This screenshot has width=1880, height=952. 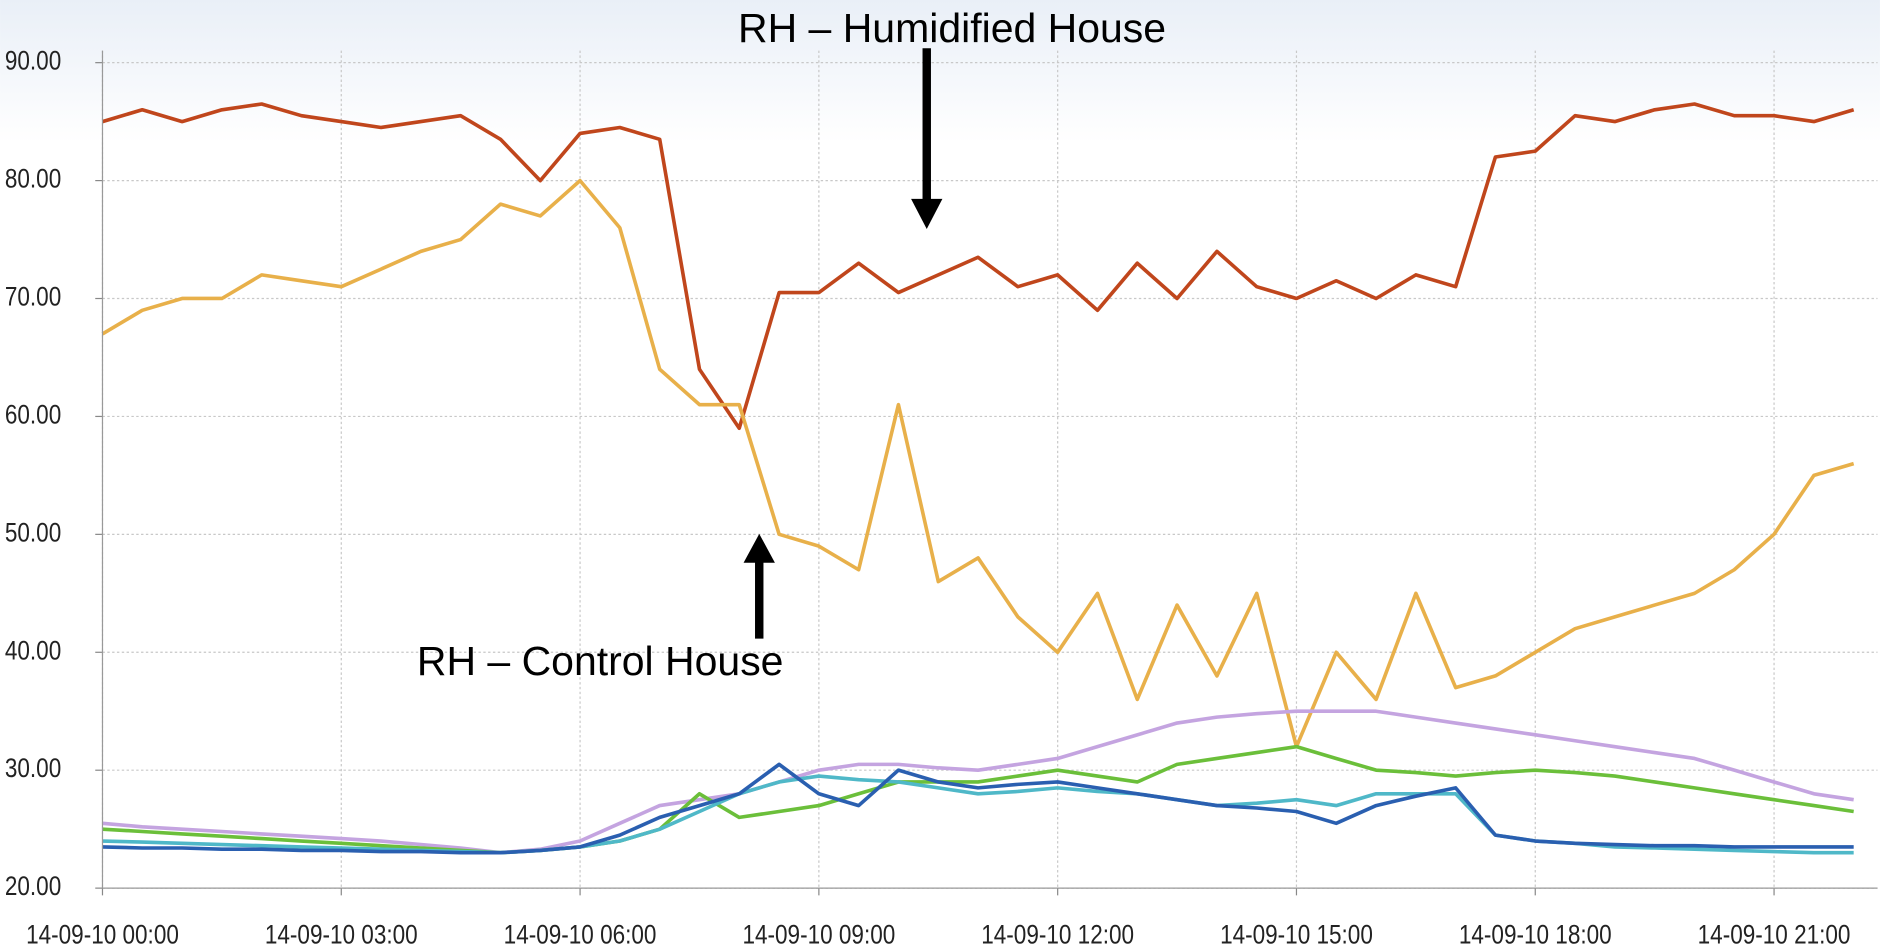 What do you see at coordinates (952, 117) in the screenshot?
I see `annotation-humidified: RH – Humidified House` at bounding box center [952, 117].